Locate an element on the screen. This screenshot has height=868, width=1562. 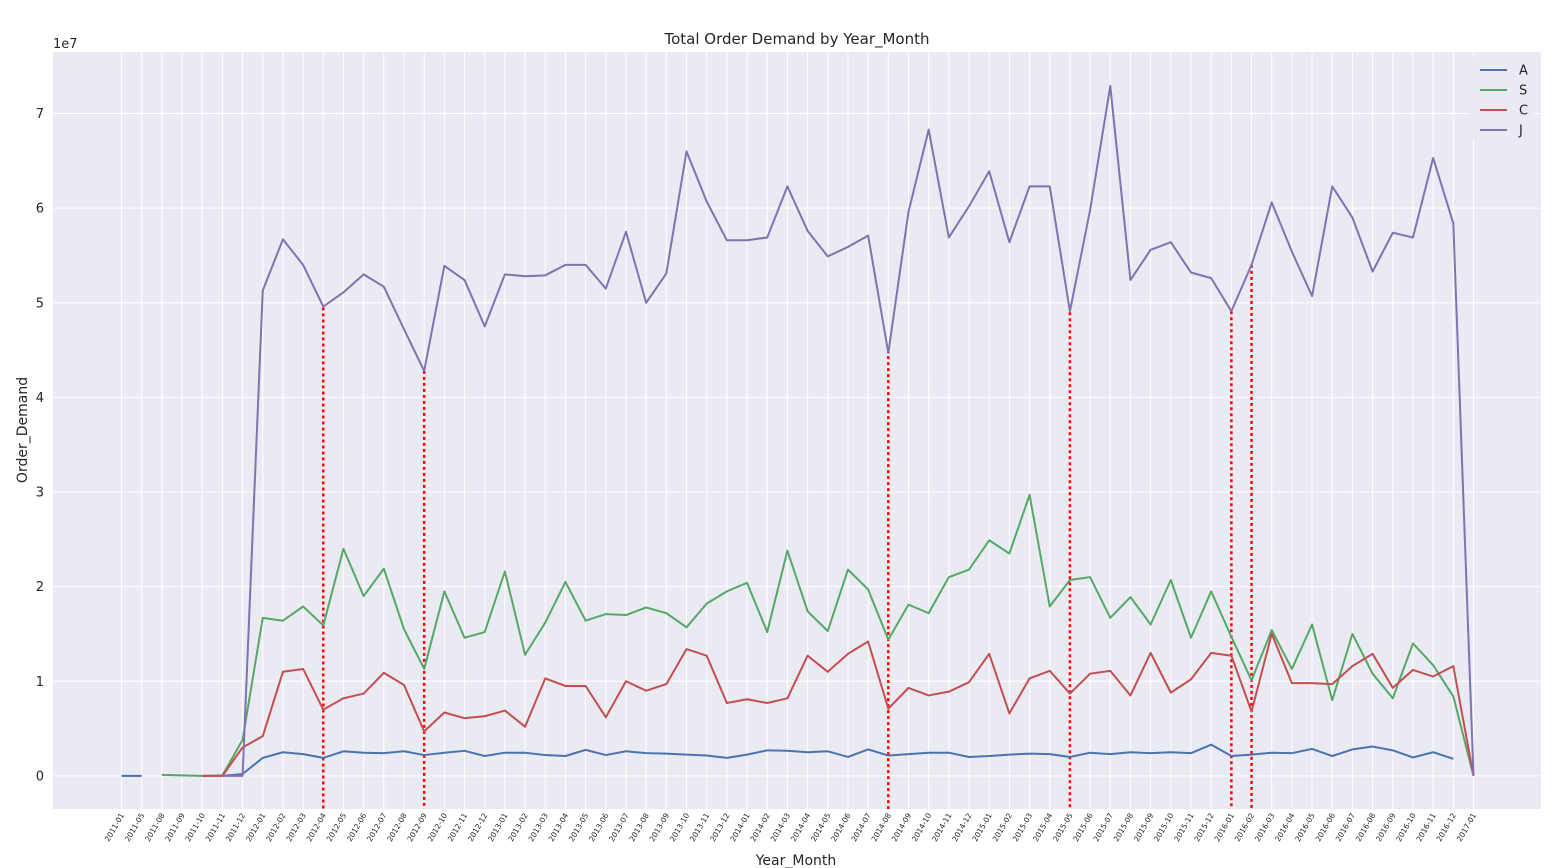
x-tick-label: 2017-01 is located at coordinates (1467, 827).